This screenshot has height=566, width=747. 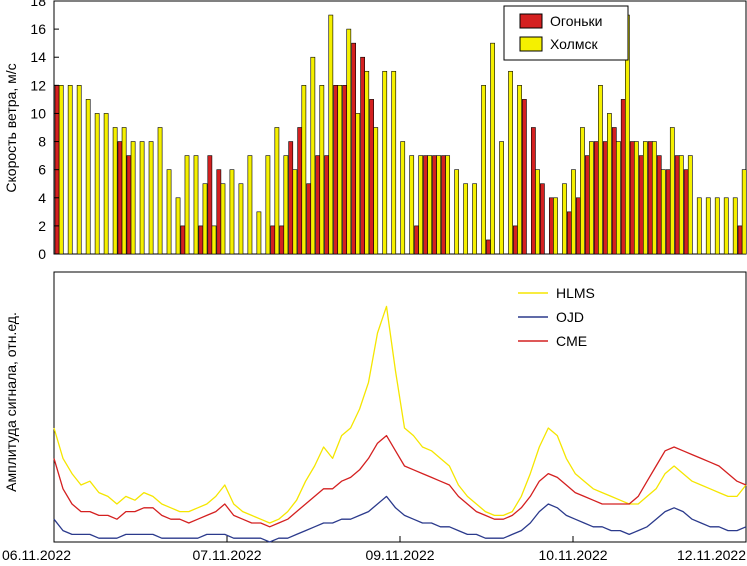 I want to click on legend-label-cme: CME, so click(x=571, y=341).